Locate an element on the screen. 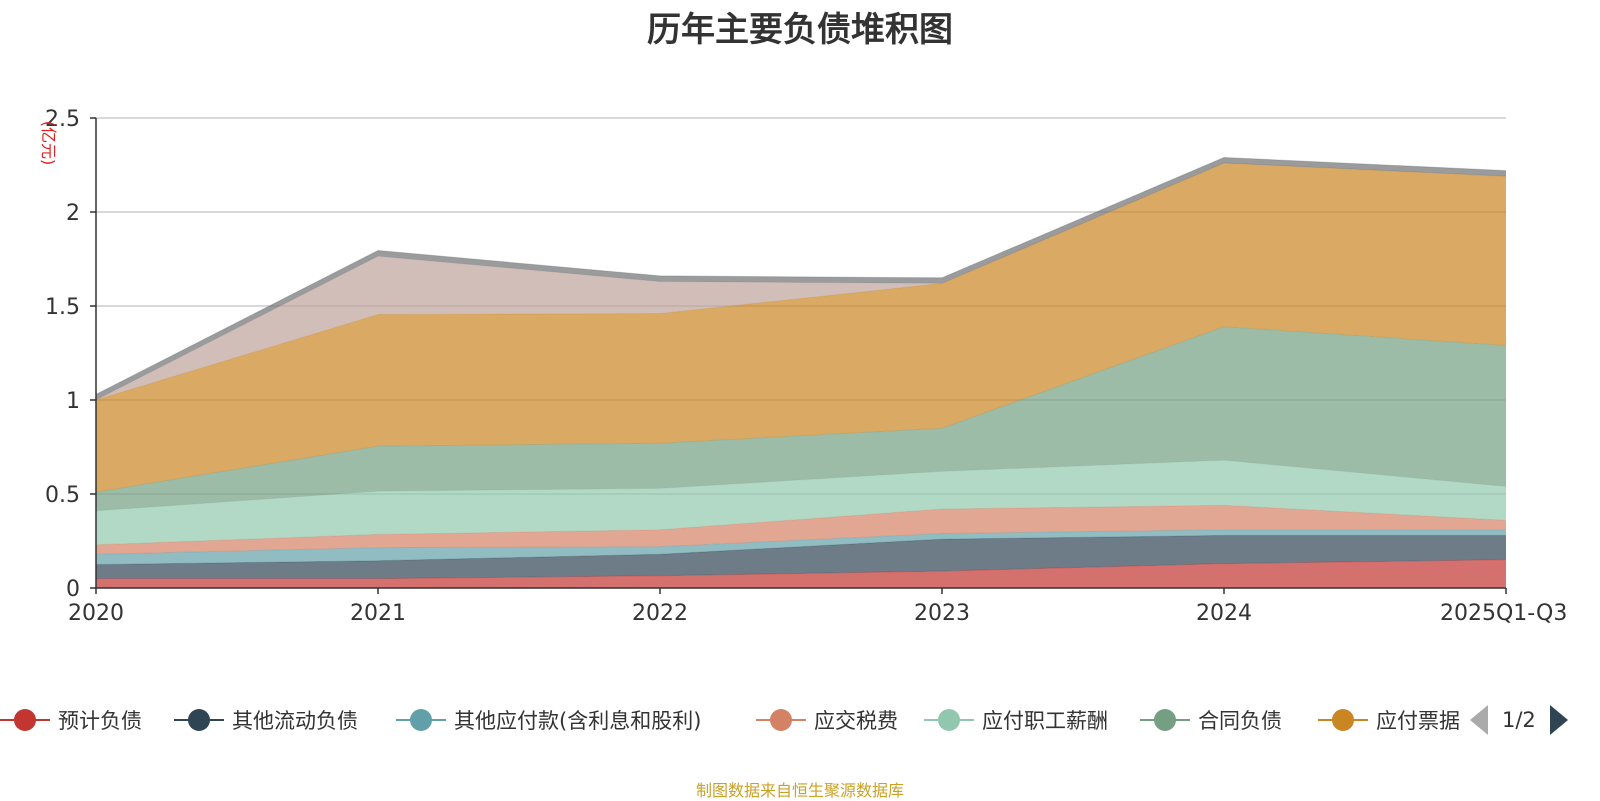 This screenshot has width=1600, height=801. legend-item: 预计负债 is located at coordinates (71, 720).